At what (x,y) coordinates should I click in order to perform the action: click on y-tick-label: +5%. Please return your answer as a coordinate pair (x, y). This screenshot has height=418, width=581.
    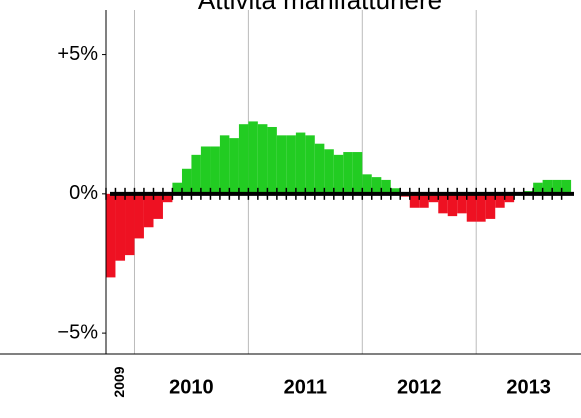
    Looking at the image, I should click on (77, 54).